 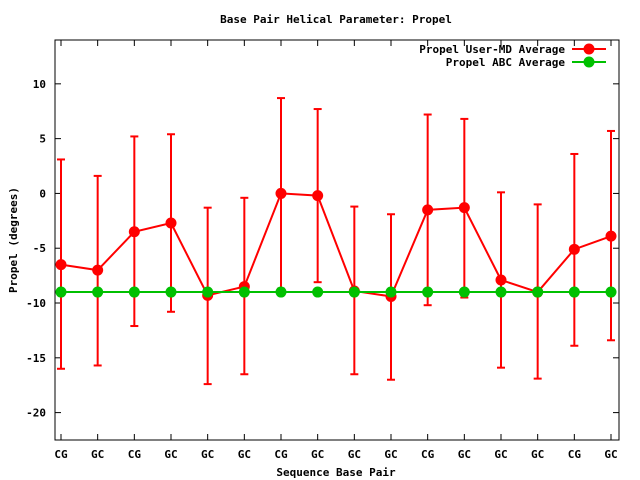 What do you see at coordinates (336, 472) in the screenshot?
I see `x-axis-label: Sequence Base Pair` at bounding box center [336, 472].